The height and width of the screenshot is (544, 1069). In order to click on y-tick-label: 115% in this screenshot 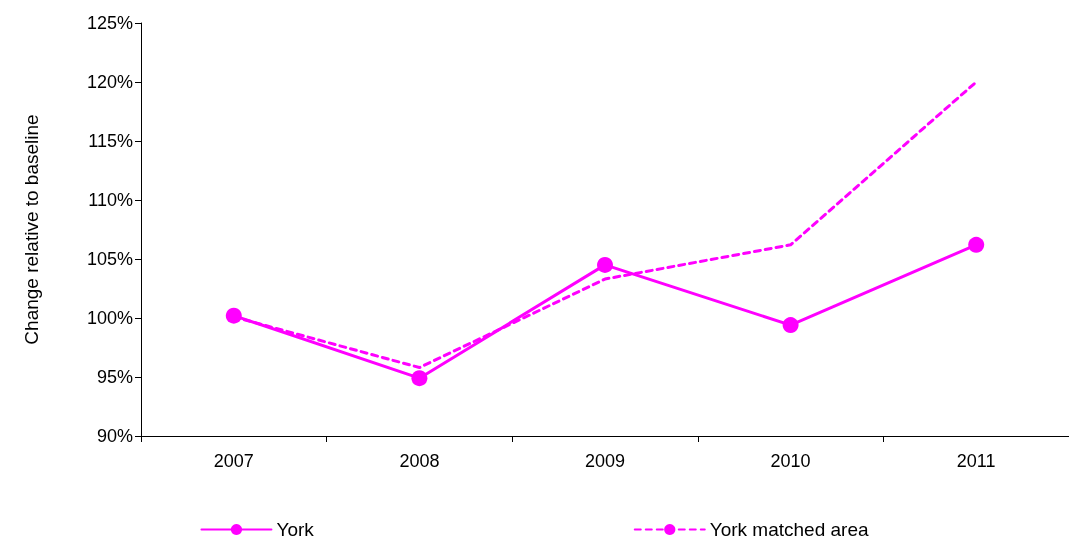, I will do `click(110, 141)`.